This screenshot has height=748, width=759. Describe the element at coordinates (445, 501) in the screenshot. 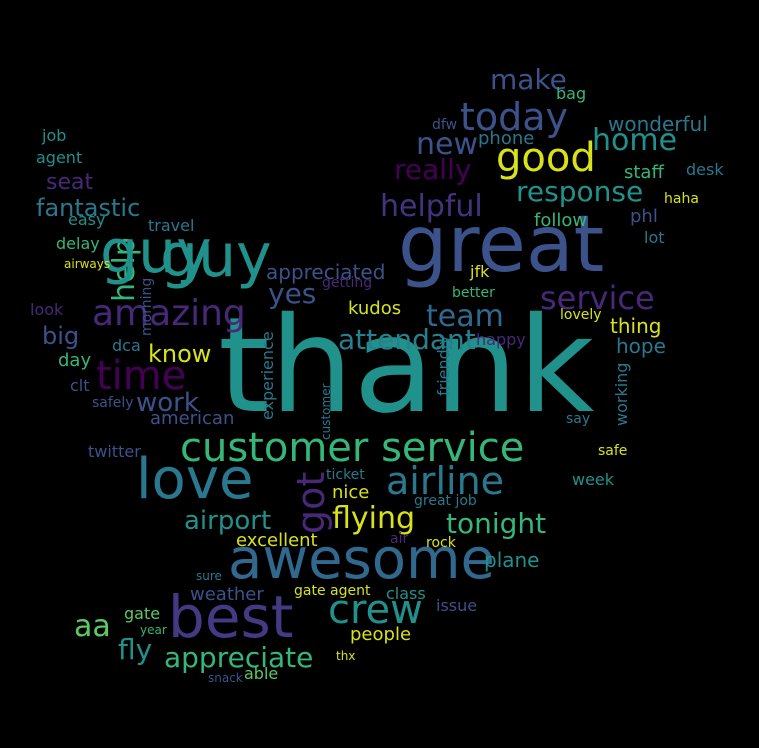

I see `word: great job` at that location.